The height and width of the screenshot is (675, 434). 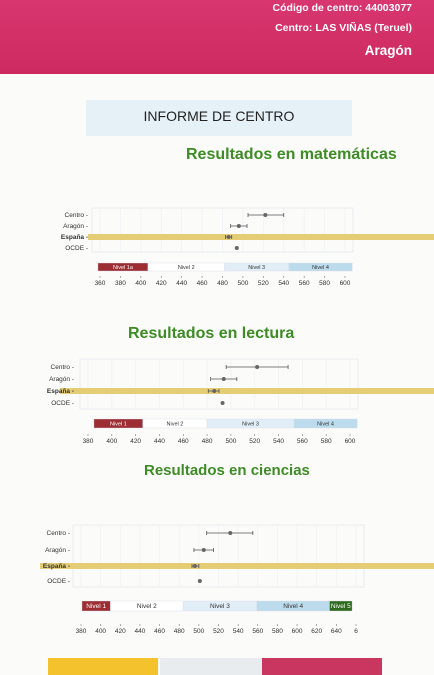 What do you see at coordinates (291, 154) in the screenshot?
I see `chart-title-maths: Resultados en matemáticas` at bounding box center [291, 154].